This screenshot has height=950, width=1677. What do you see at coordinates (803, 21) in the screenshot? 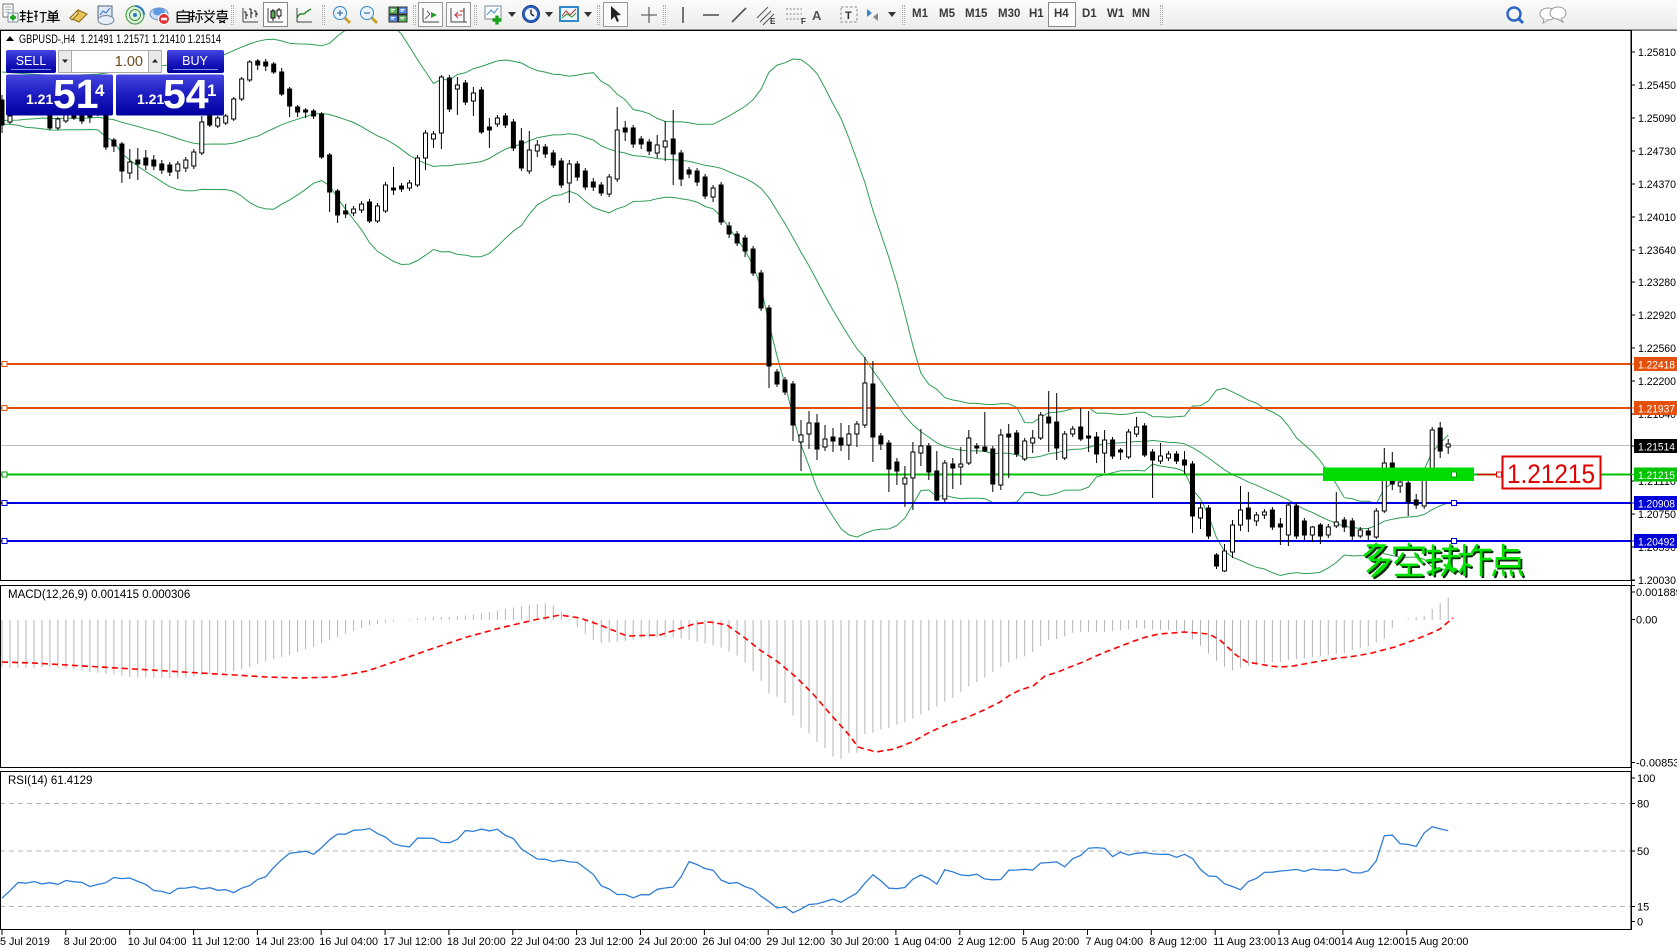
I see `svg-text: F` at bounding box center [803, 21].